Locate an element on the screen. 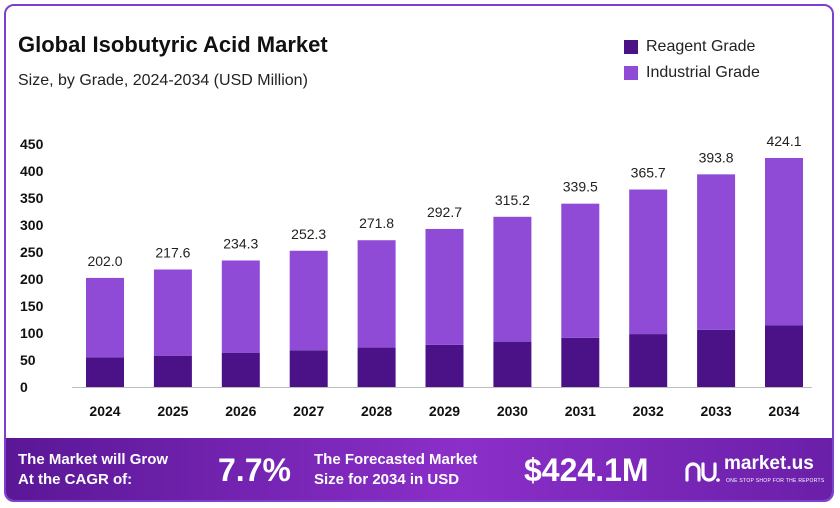  bar-total-label: 252.3 is located at coordinates (308, 234).